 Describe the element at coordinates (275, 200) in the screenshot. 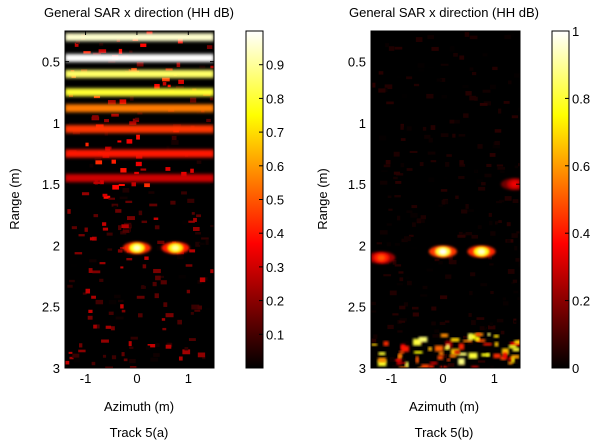

I see `colorbar-tick-label: 0.5` at that location.